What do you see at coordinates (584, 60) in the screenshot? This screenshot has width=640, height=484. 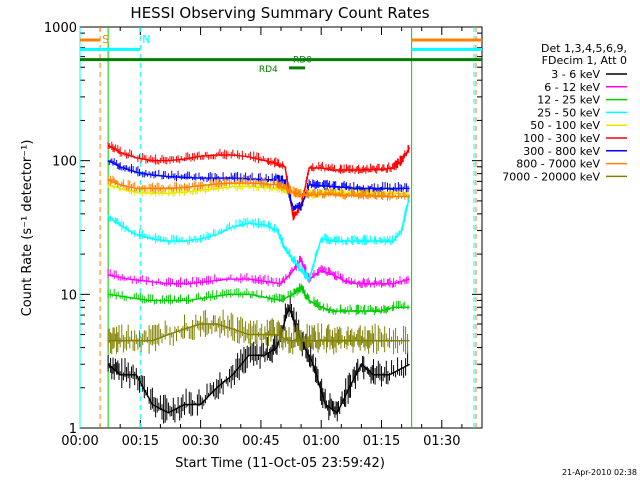 I see `legend-header-line-2: FDecim 1, Att 0` at bounding box center [584, 60].